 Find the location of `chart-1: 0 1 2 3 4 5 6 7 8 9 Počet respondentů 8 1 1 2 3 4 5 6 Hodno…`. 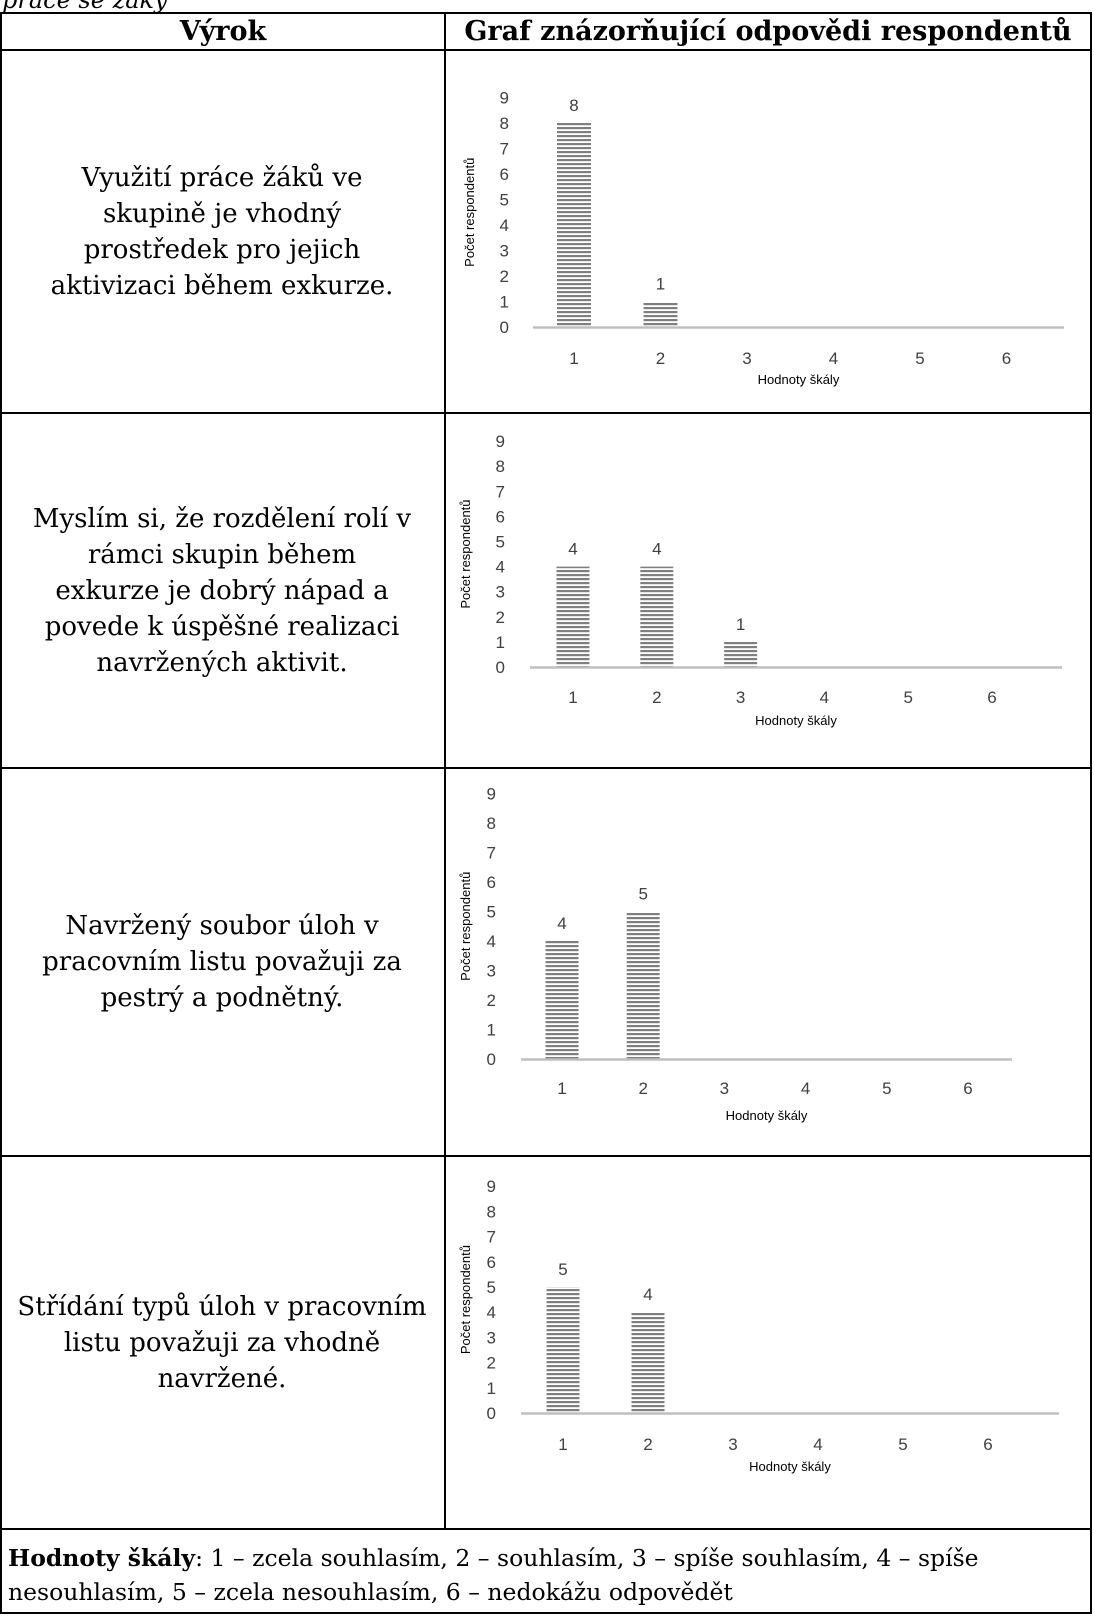

chart-1: 0 1 2 3 4 5 6 7 8 9 Počet respondentů 8 1 1 2 3 4 5 6 Hodno… is located at coordinates (763, 238).